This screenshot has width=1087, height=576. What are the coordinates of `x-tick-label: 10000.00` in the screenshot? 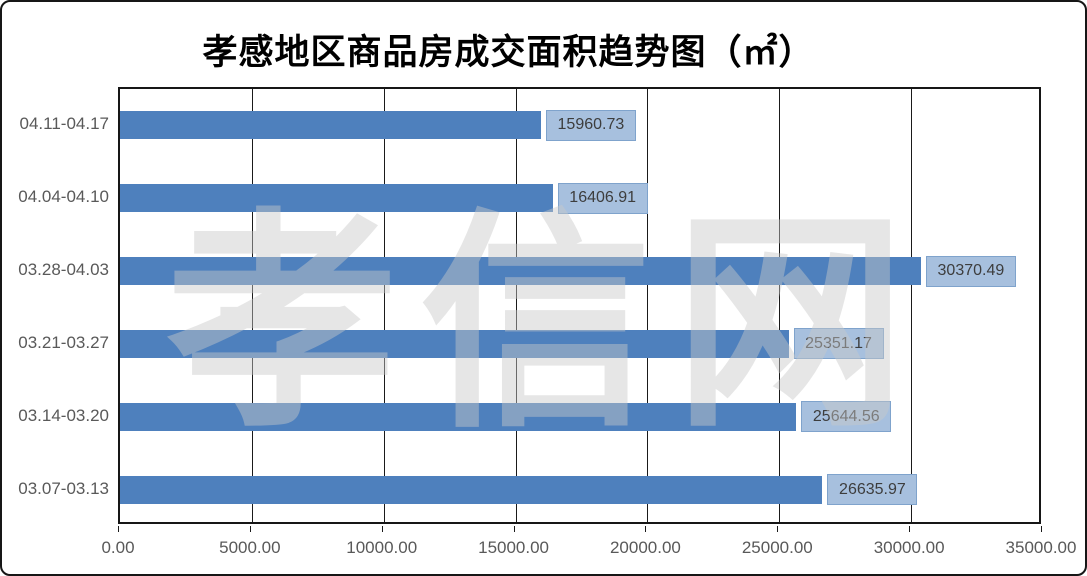 It's located at (382, 547).